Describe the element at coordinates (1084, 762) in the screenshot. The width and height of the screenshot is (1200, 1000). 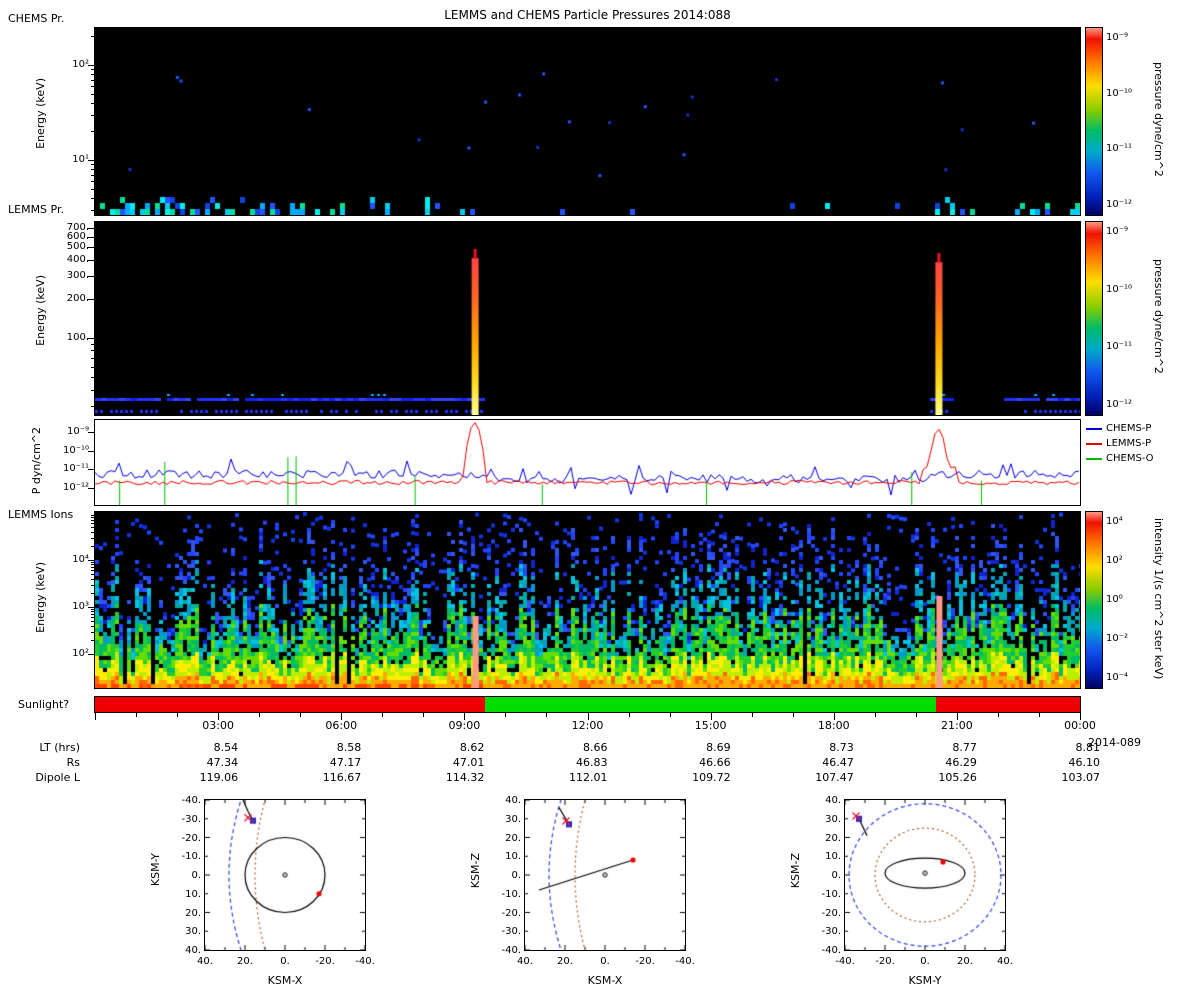
I see `row-value: 46.10` at that location.